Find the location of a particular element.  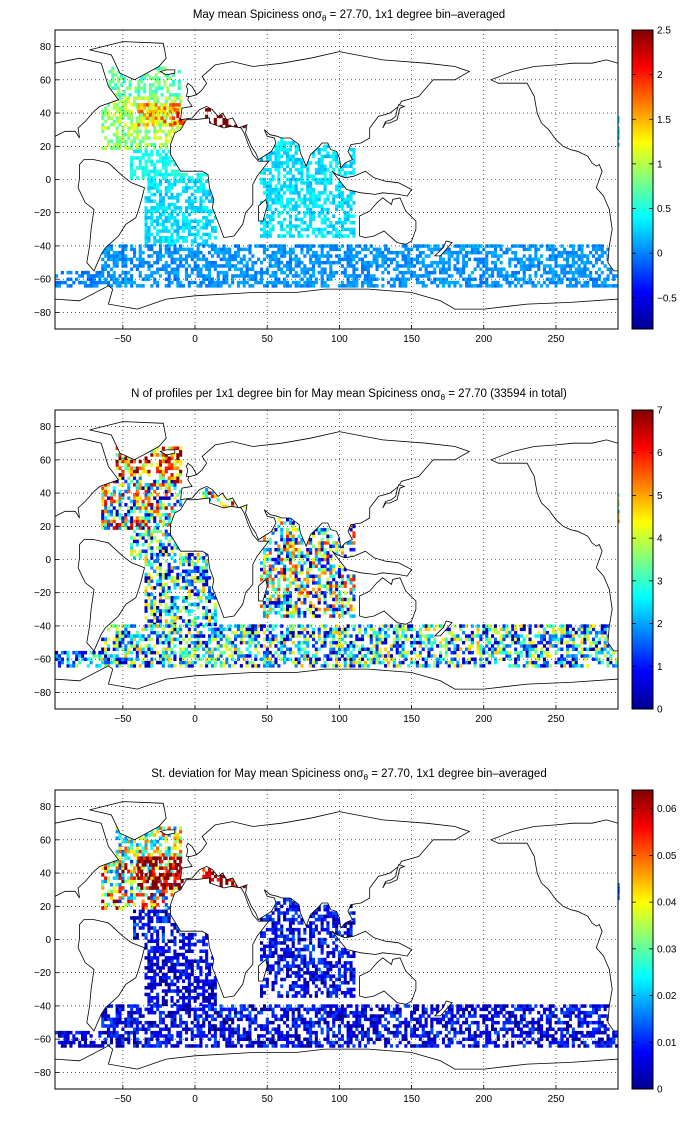

y-tick-label: 60 is located at coordinates (46, 80).